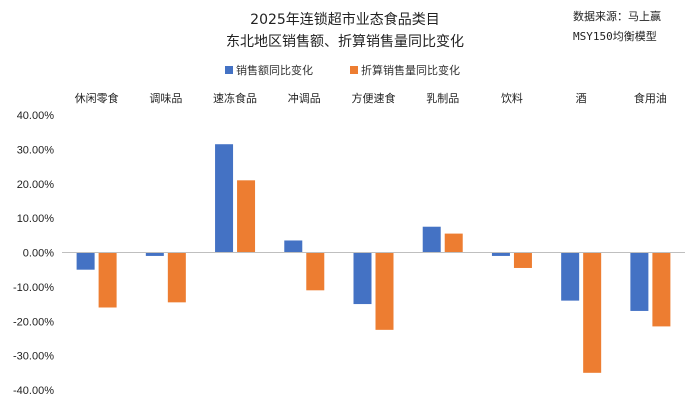 The image size is (690, 405). I want to click on legend-label-series-0: 销售额同比变化, so click(274, 70).